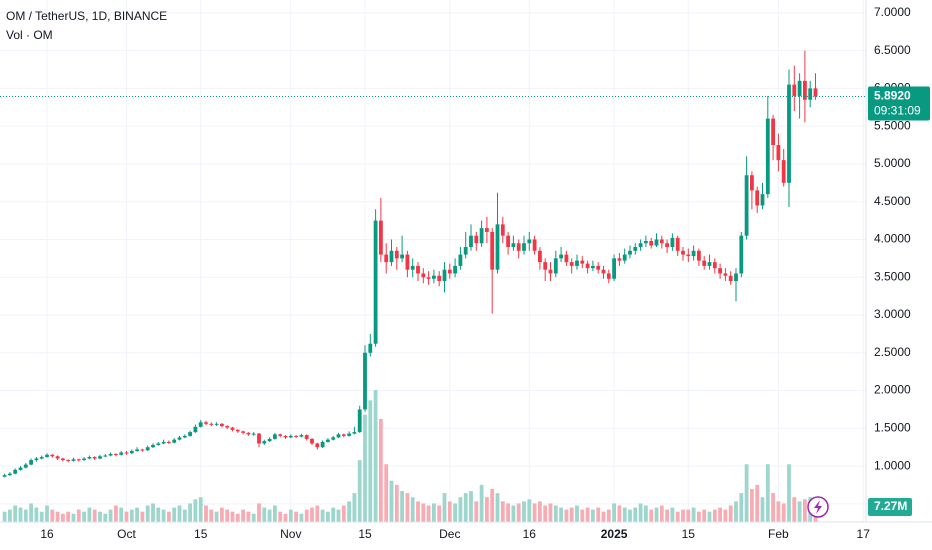 The width and height of the screenshot is (932, 550). Describe the element at coordinates (892, 125) in the screenshot. I see `y-tick-label: 5.5000` at that location.